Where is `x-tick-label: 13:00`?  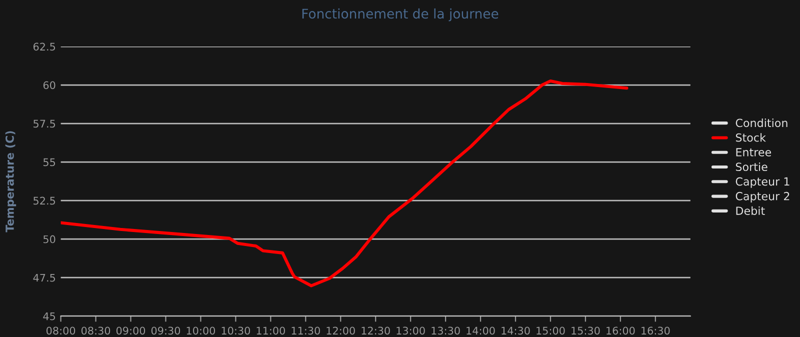
x-tick-label: 13:00 is located at coordinates (410, 330).